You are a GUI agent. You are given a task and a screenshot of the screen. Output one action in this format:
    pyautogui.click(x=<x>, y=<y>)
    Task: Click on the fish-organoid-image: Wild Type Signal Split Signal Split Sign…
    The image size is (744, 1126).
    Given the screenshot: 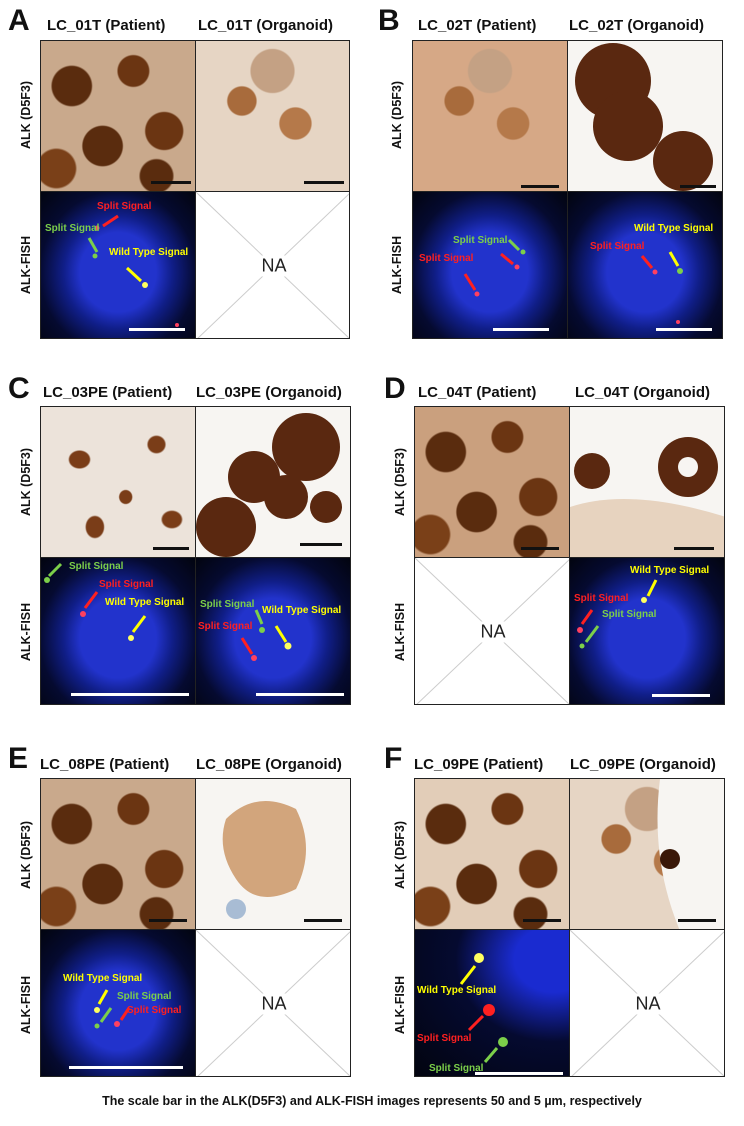 What is the action you would take?
    pyautogui.click(x=647, y=631)
    